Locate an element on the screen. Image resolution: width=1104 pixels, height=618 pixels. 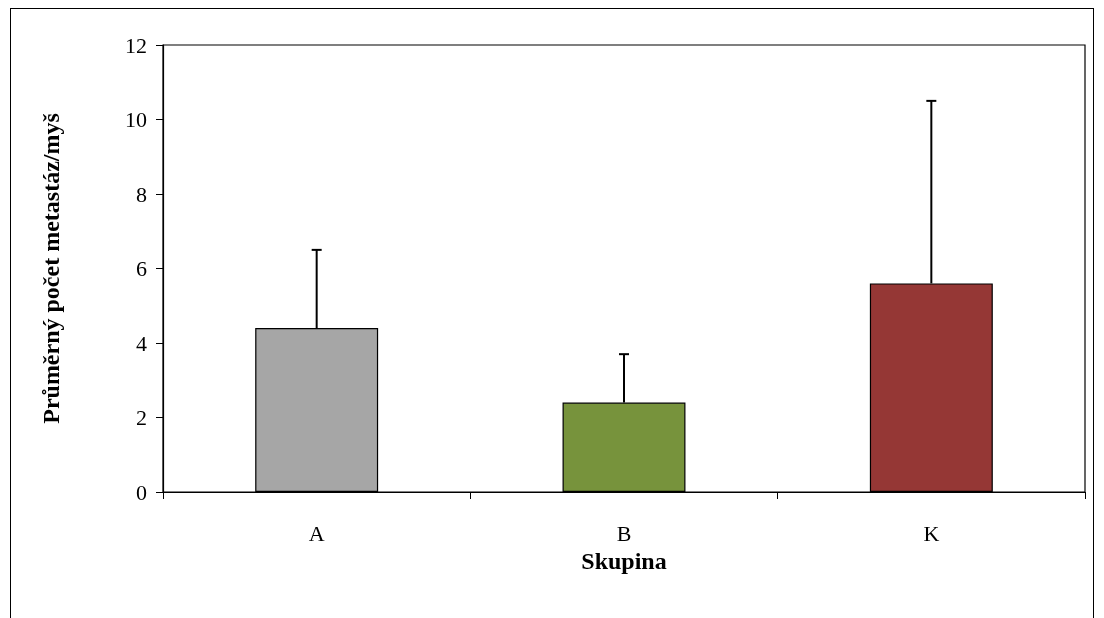
x-tick-label: K is located at coordinates (931, 533).